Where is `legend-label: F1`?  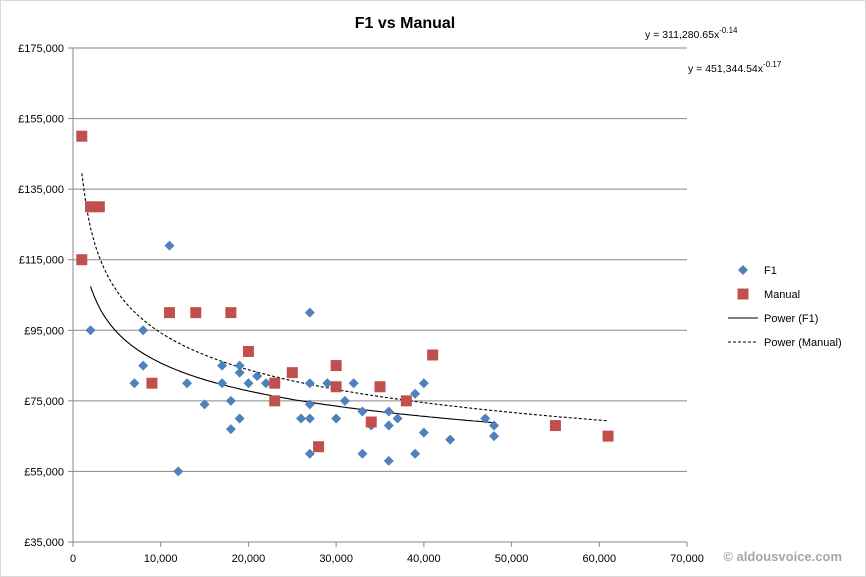 legend-label: F1 is located at coordinates (770, 271).